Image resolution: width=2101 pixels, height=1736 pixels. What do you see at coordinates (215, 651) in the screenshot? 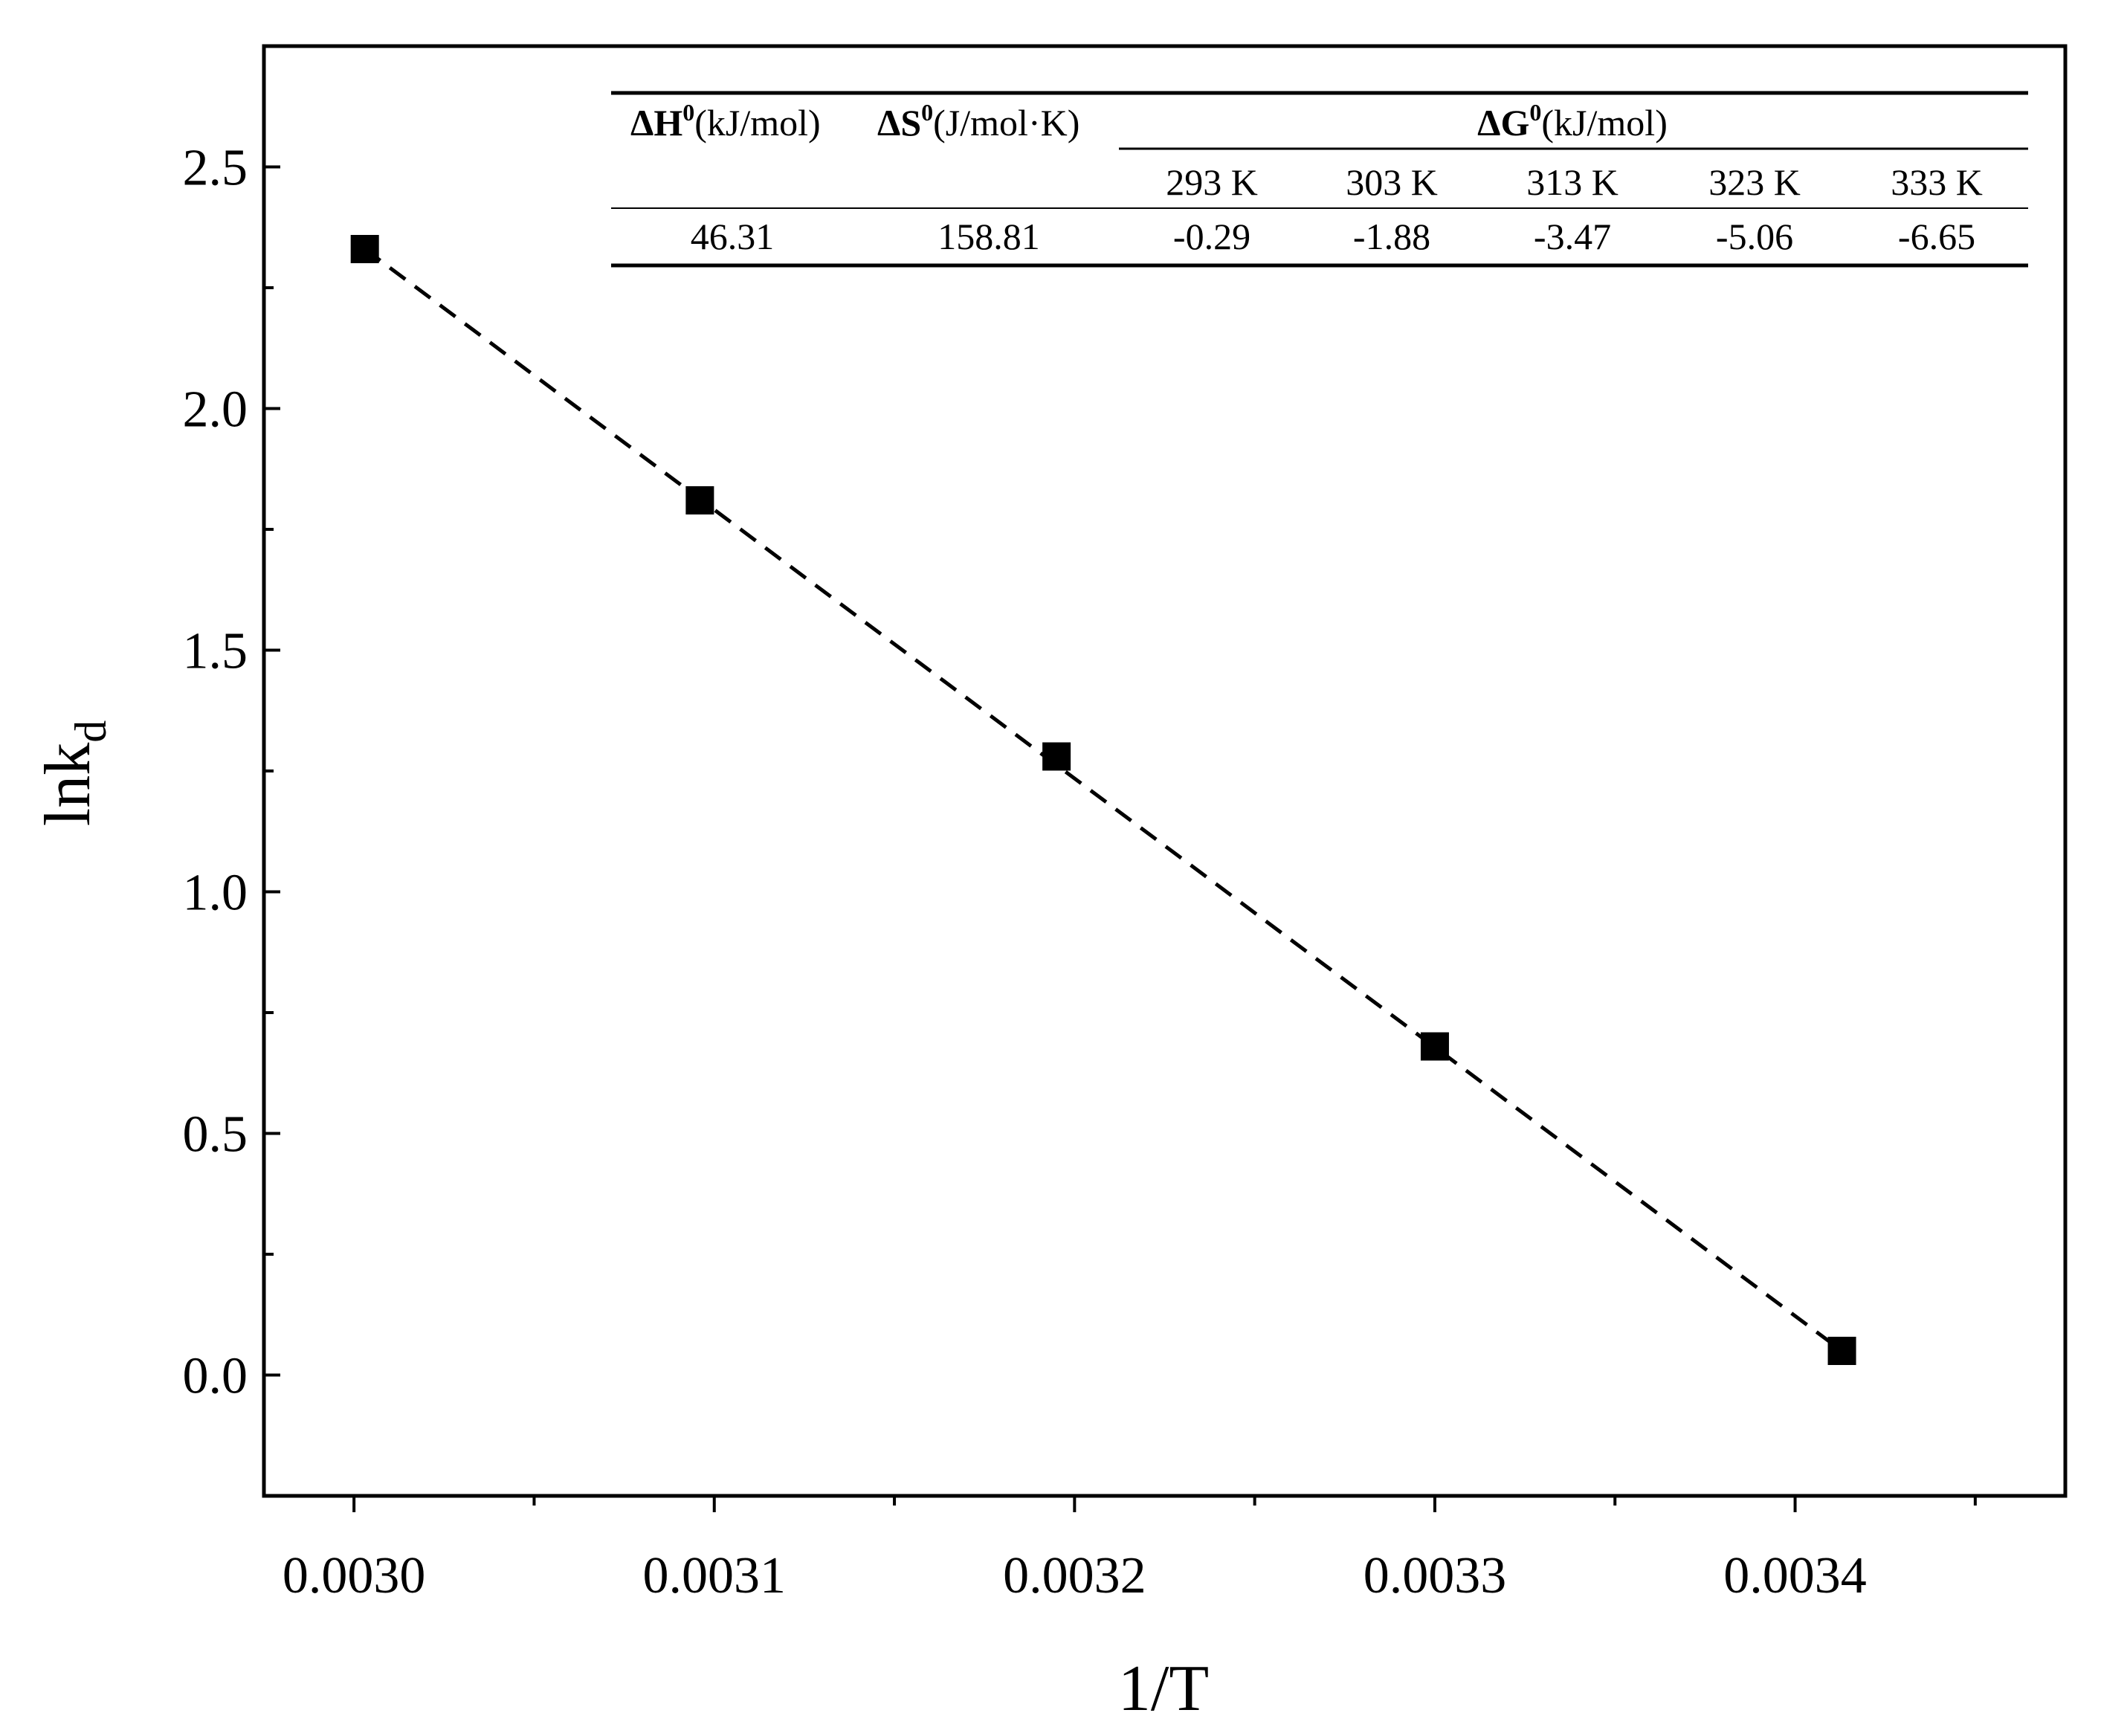
I see `y-tick-label: 1.5` at bounding box center [215, 651].